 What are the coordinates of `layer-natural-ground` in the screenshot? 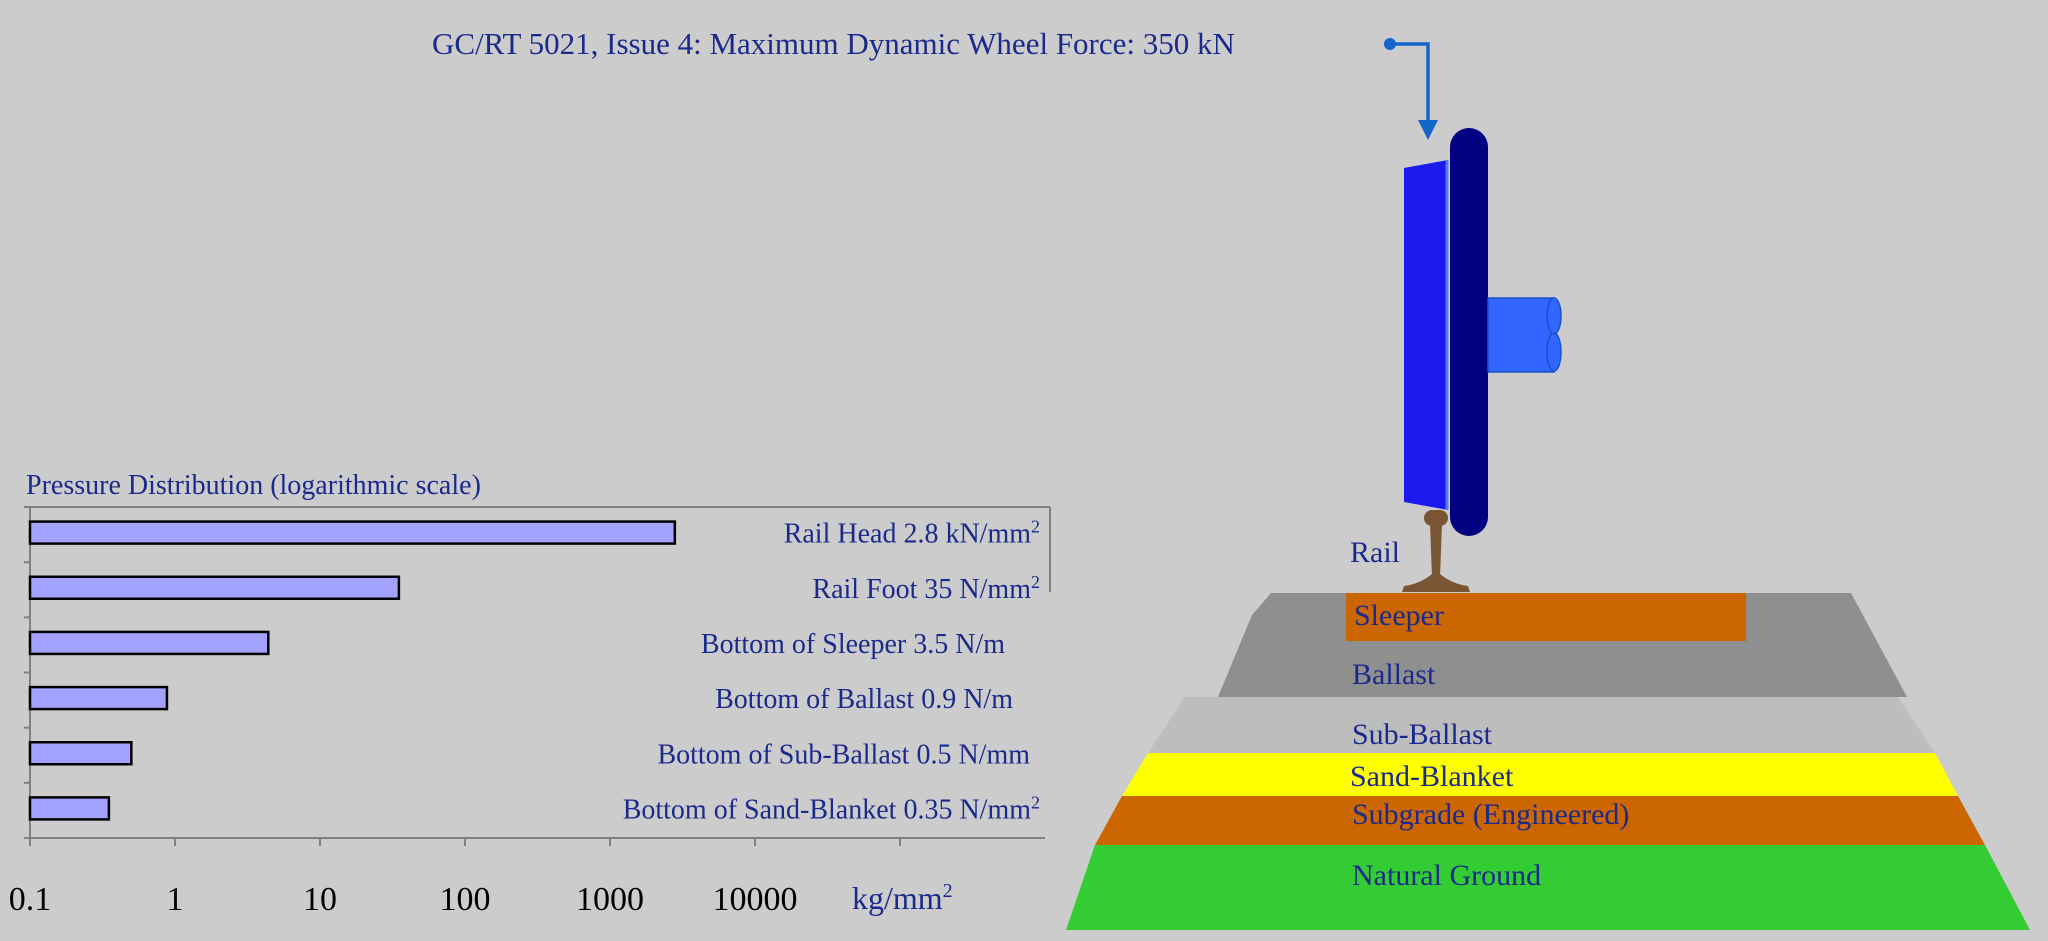 It's located at (1548, 887).